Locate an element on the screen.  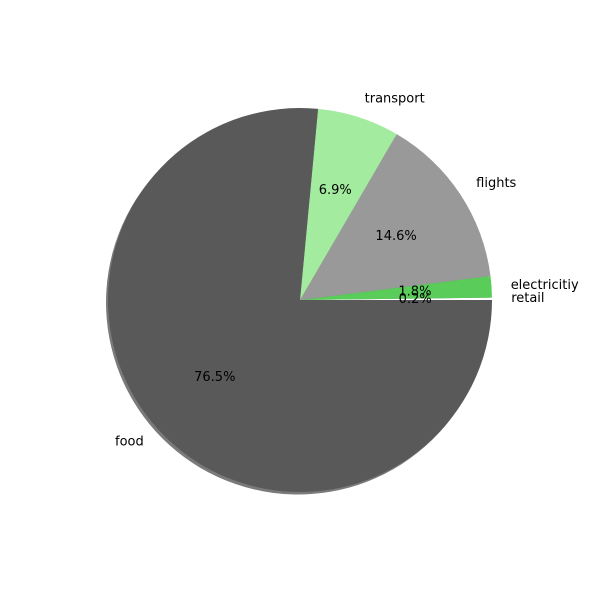
slice-flights is located at coordinates (395, 217).